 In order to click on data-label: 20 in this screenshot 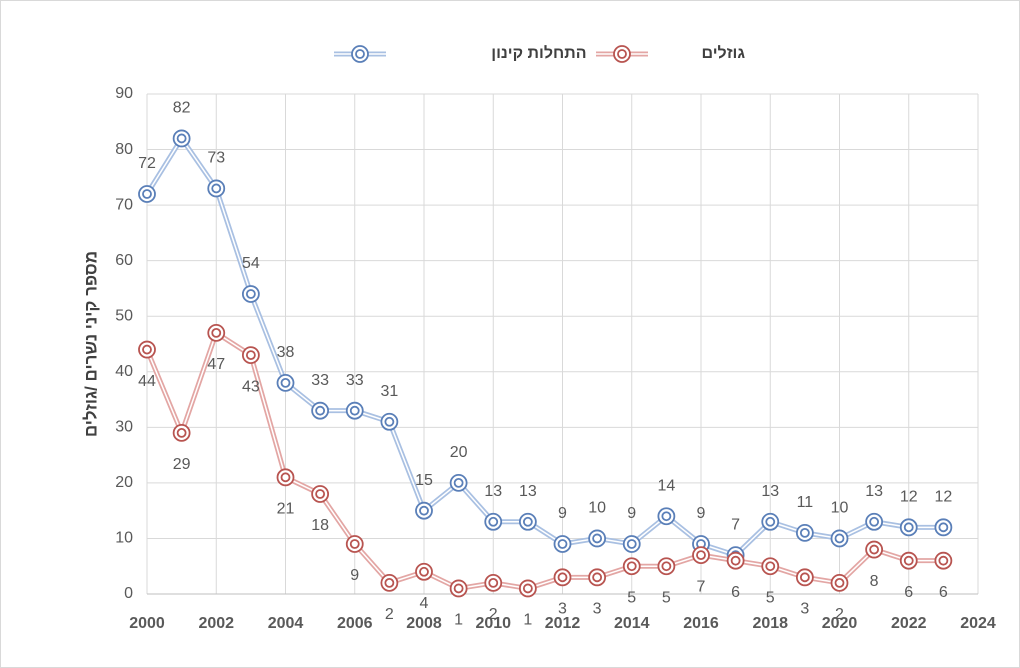, I will do `click(459, 452)`.